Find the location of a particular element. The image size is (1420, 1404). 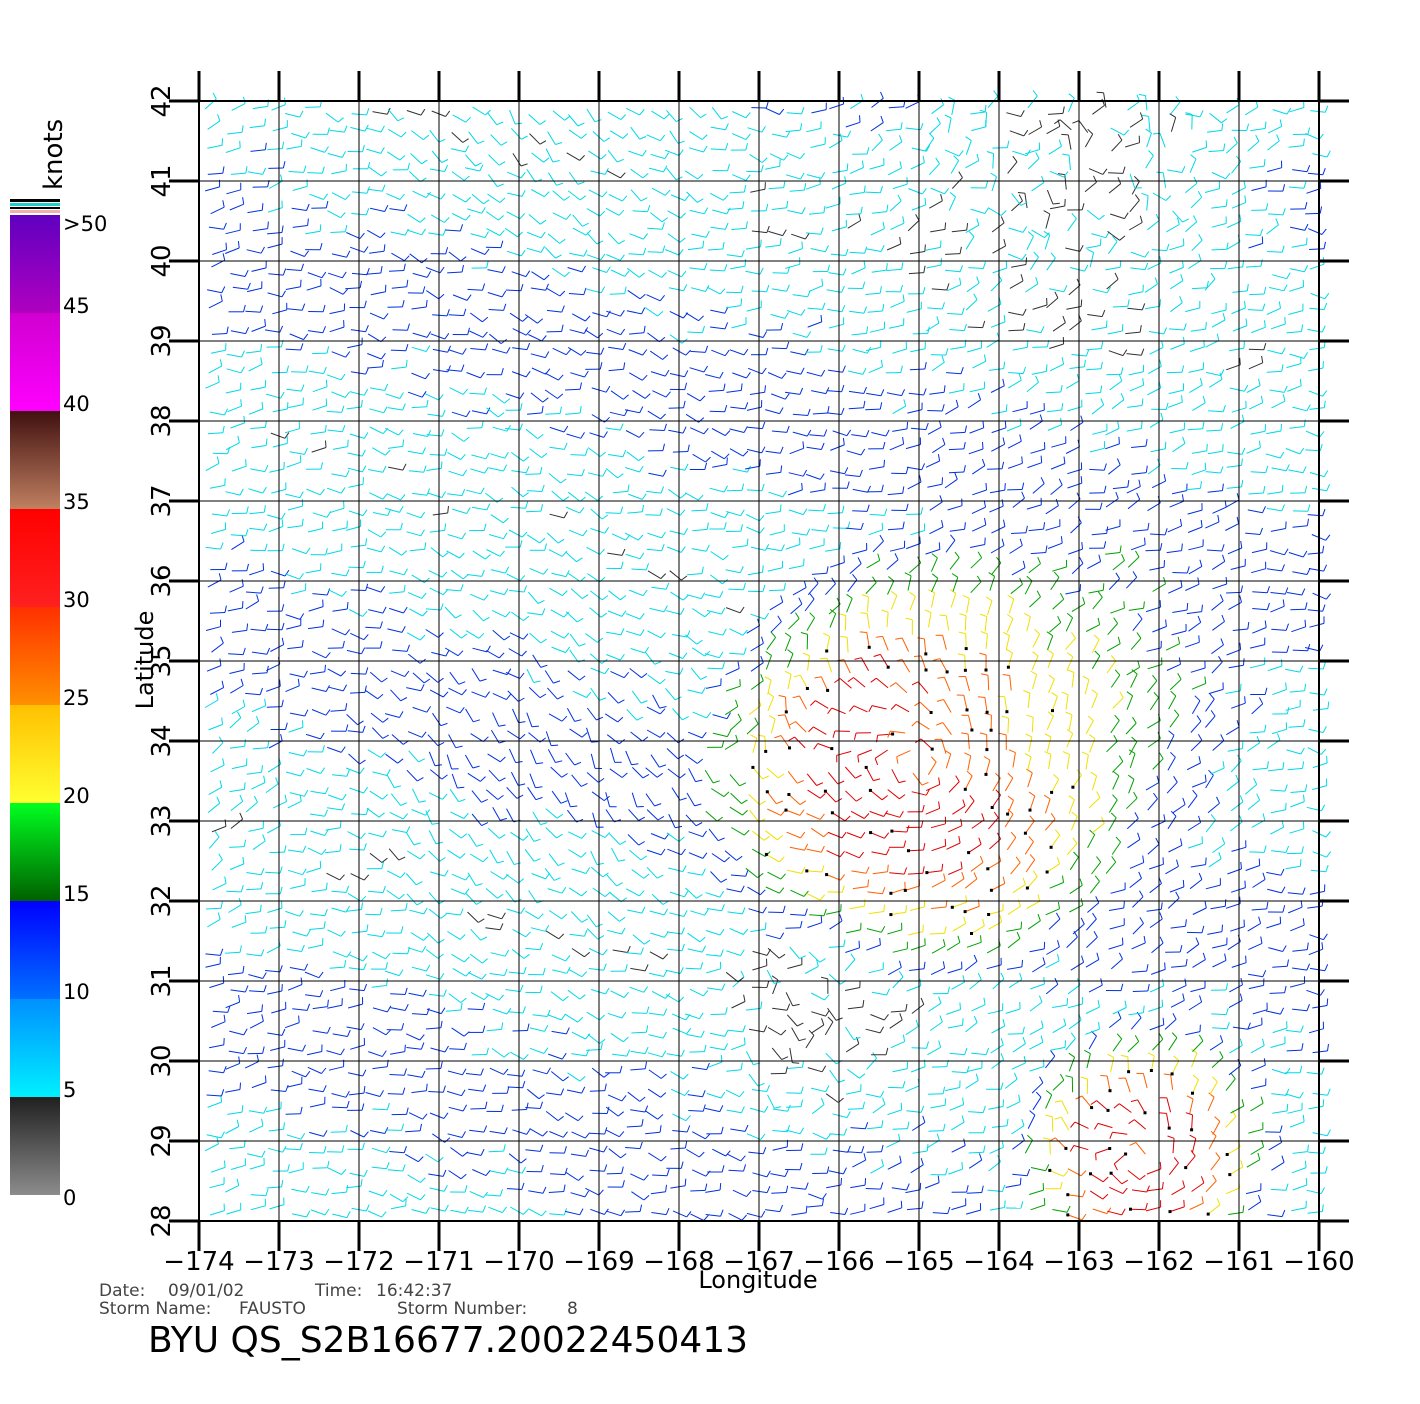

legend-label: 30 is located at coordinates (76, 600).